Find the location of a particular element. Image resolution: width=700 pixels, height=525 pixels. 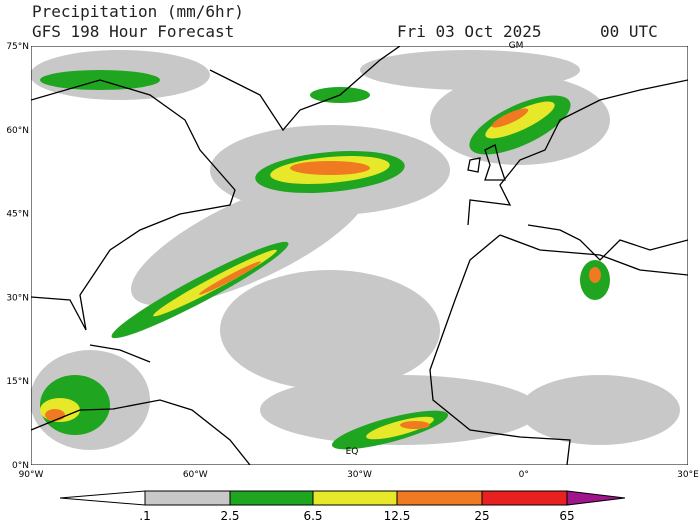

lon-label: 30°W is located at coordinates (359, 475).